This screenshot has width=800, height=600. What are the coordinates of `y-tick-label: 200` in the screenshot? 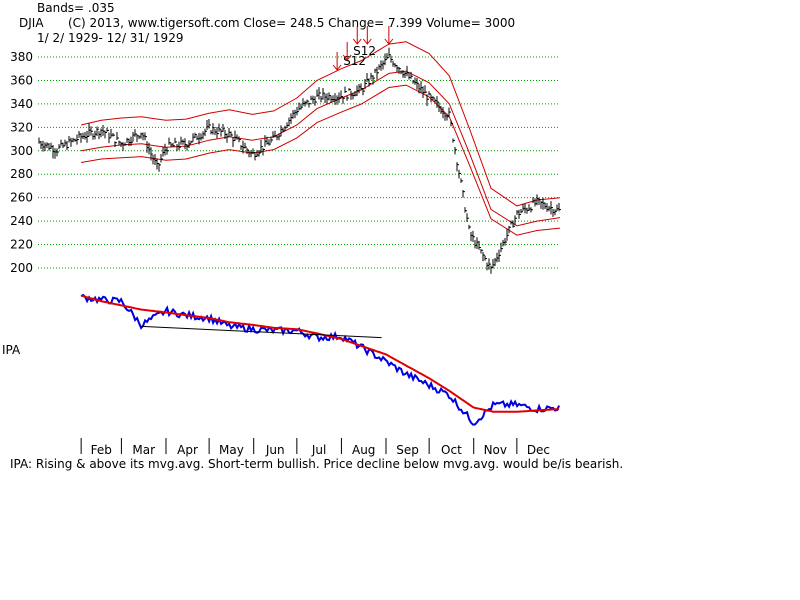 It's located at (21, 268).